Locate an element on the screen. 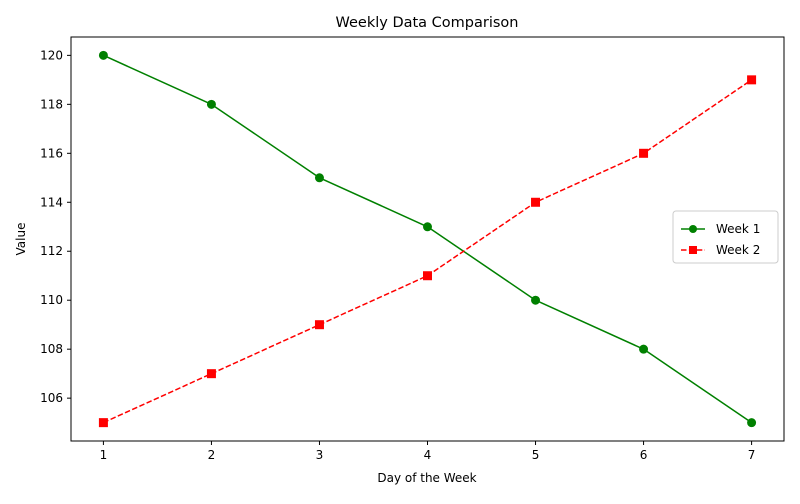 Image resolution: width=800 pixels, height=504 pixels. x-tick-label: 4 is located at coordinates (428, 455).